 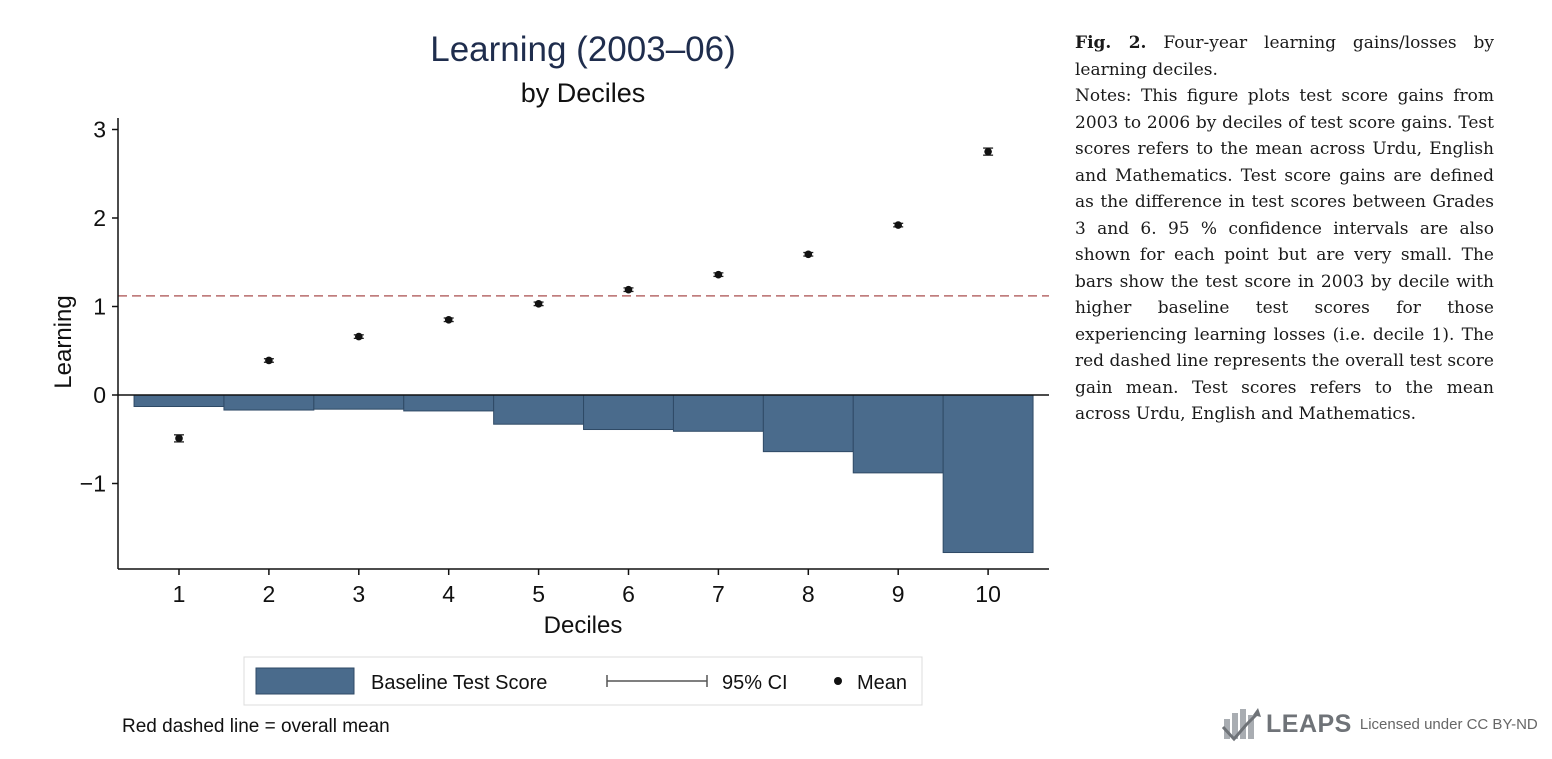 I want to click on x-tick-label: 7, so click(x=718, y=594).